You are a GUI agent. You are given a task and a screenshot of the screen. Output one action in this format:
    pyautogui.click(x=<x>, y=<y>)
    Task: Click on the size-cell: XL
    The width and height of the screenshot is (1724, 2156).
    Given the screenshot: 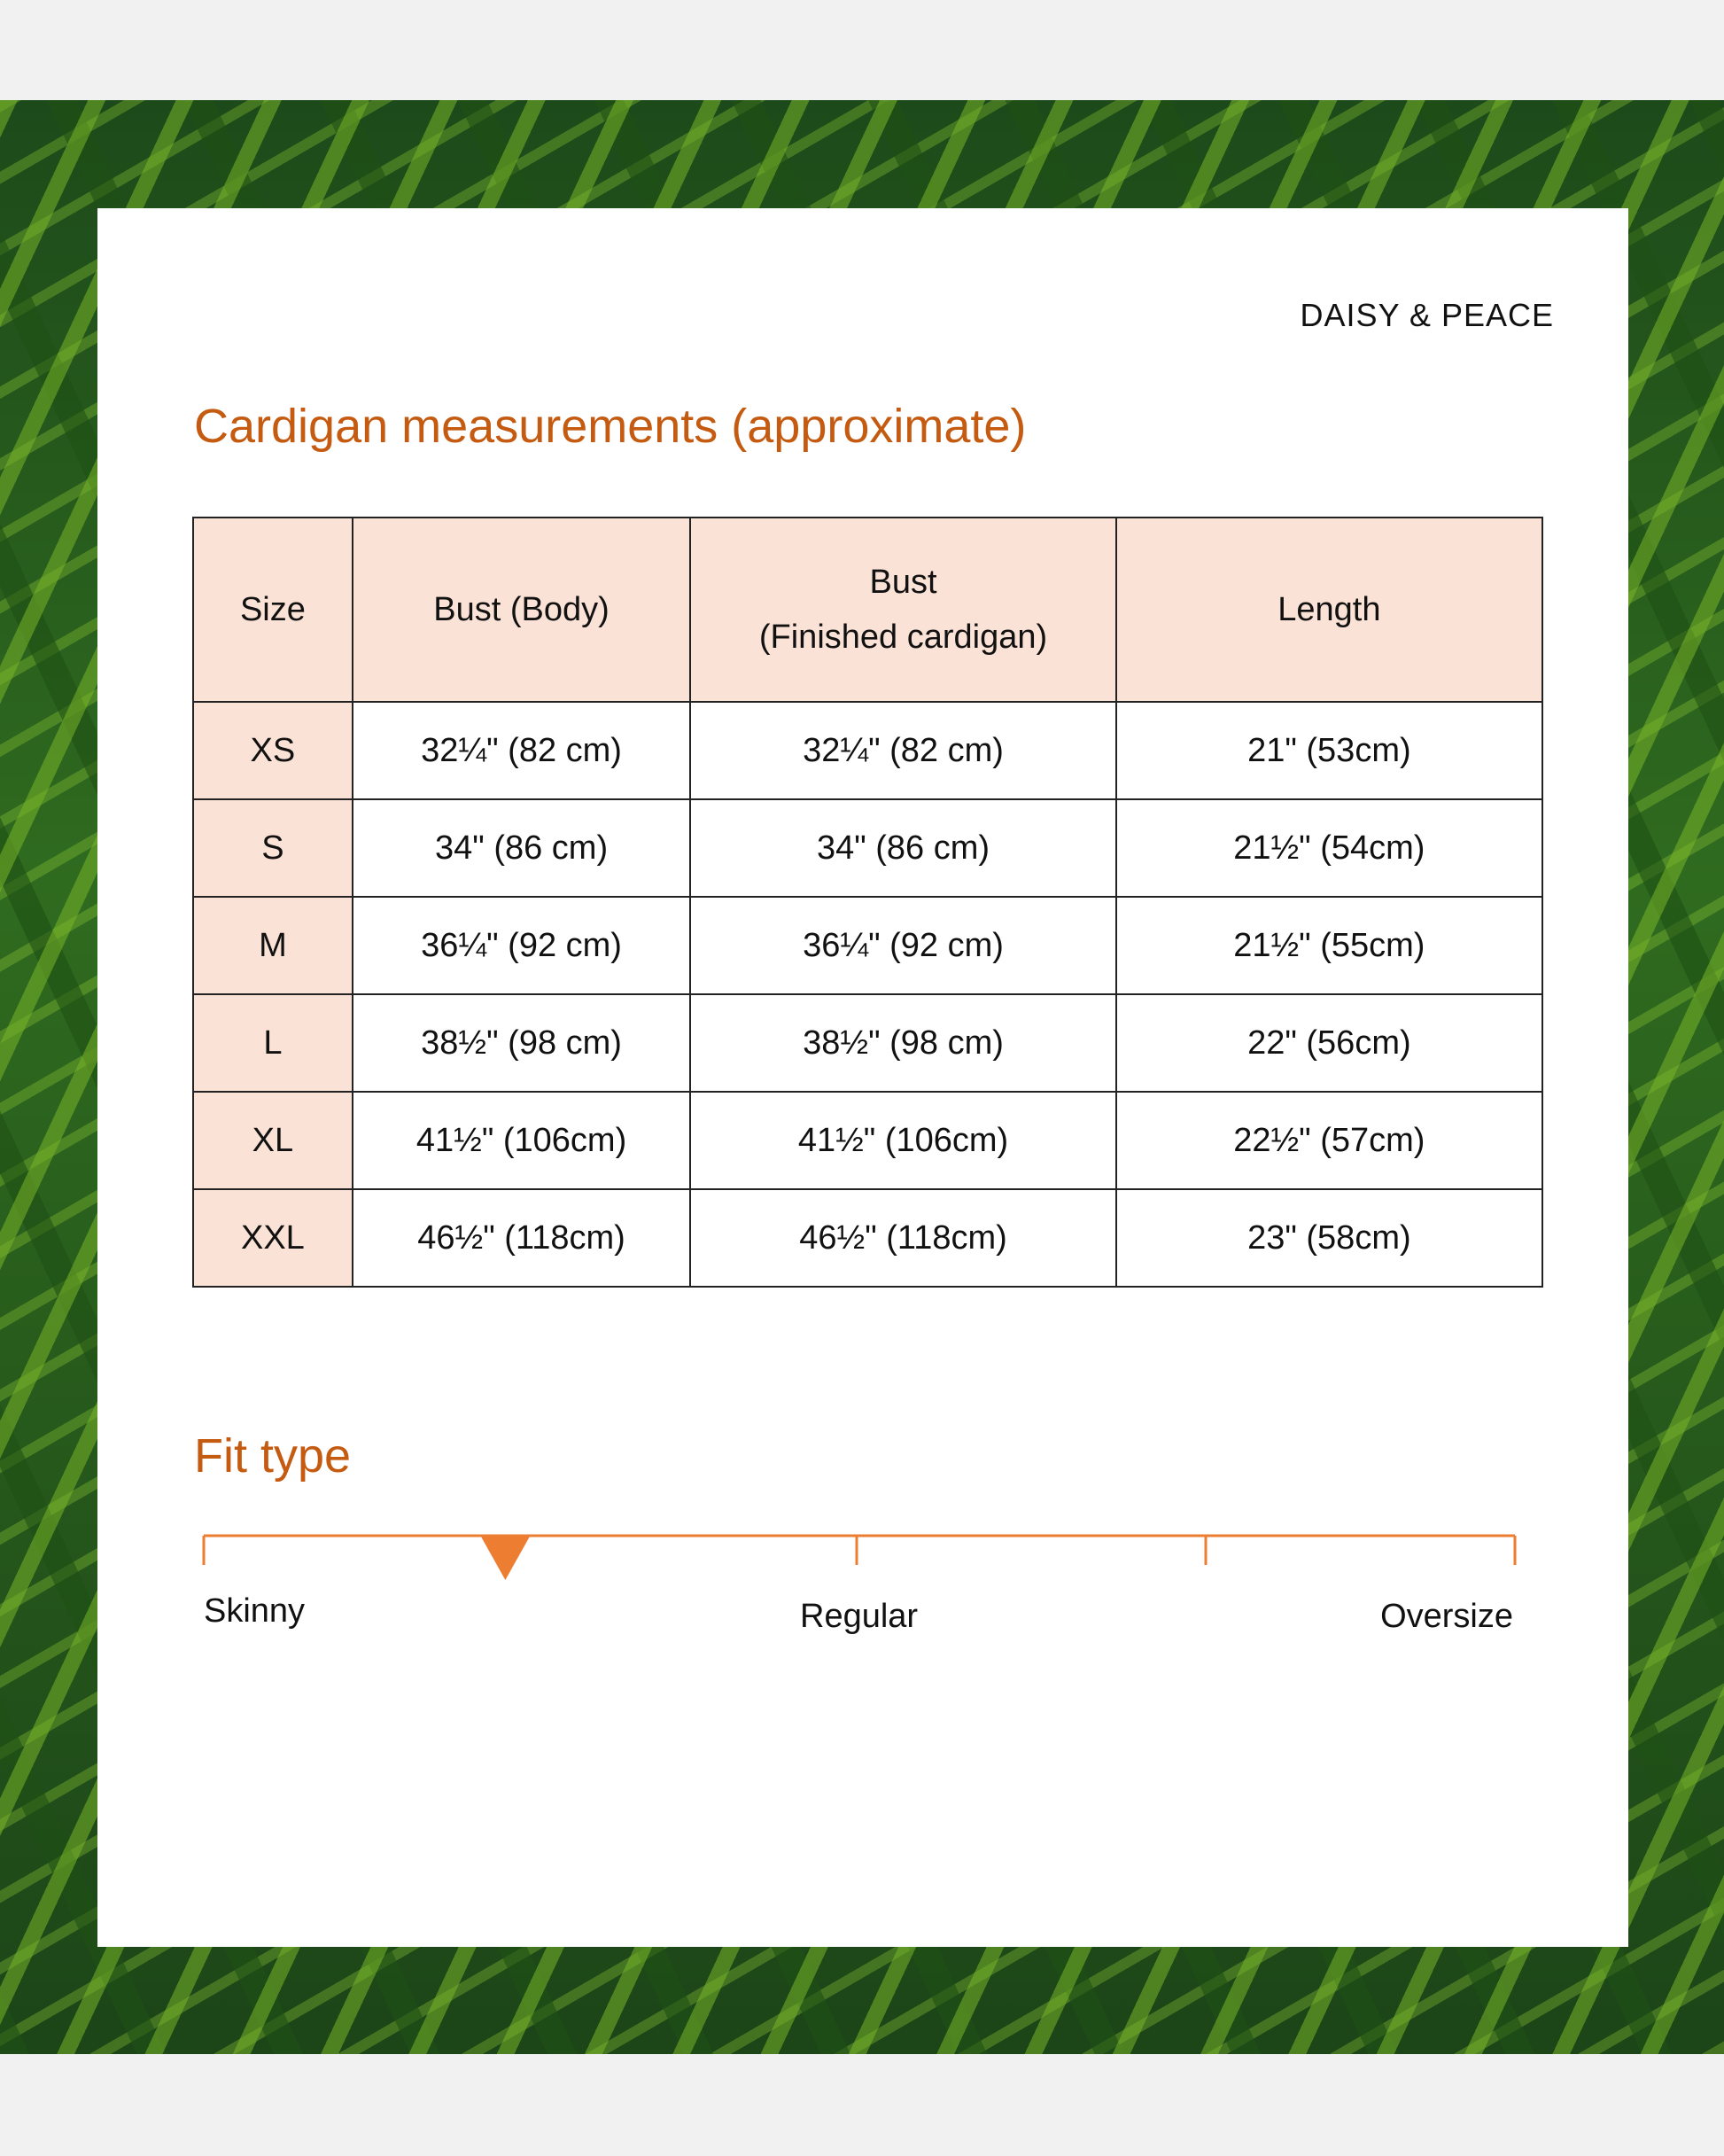 What is the action you would take?
    pyautogui.click(x=272, y=1140)
    